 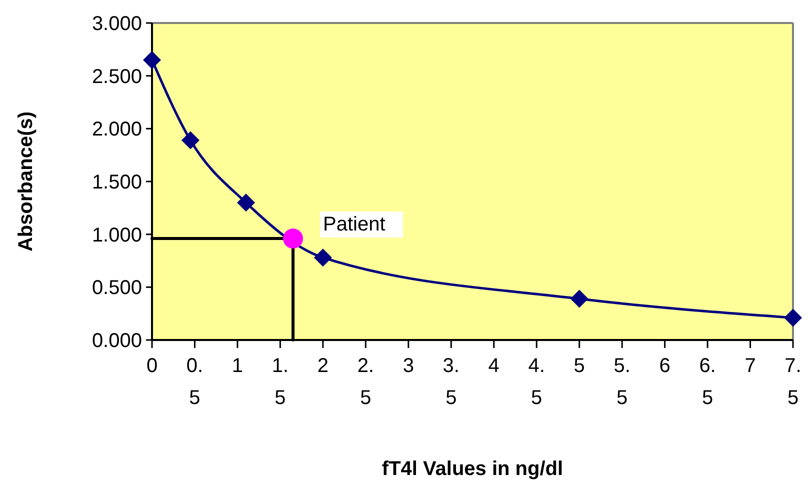 What do you see at coordinates (354, 225) in the screenshot?
I see `annotation: Patient` at bounding box center [354, 225].